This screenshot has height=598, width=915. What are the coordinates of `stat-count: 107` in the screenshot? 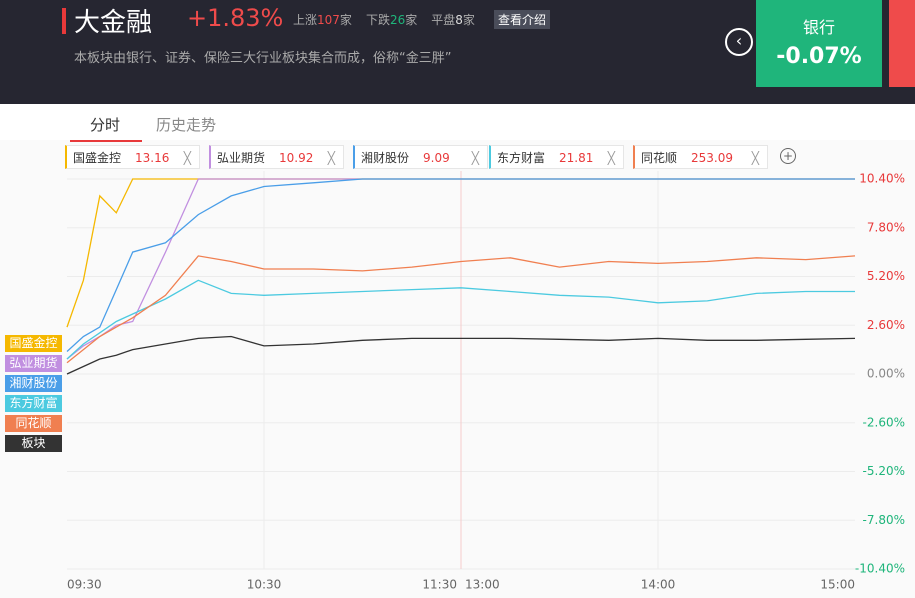 It's located at (328, 20).